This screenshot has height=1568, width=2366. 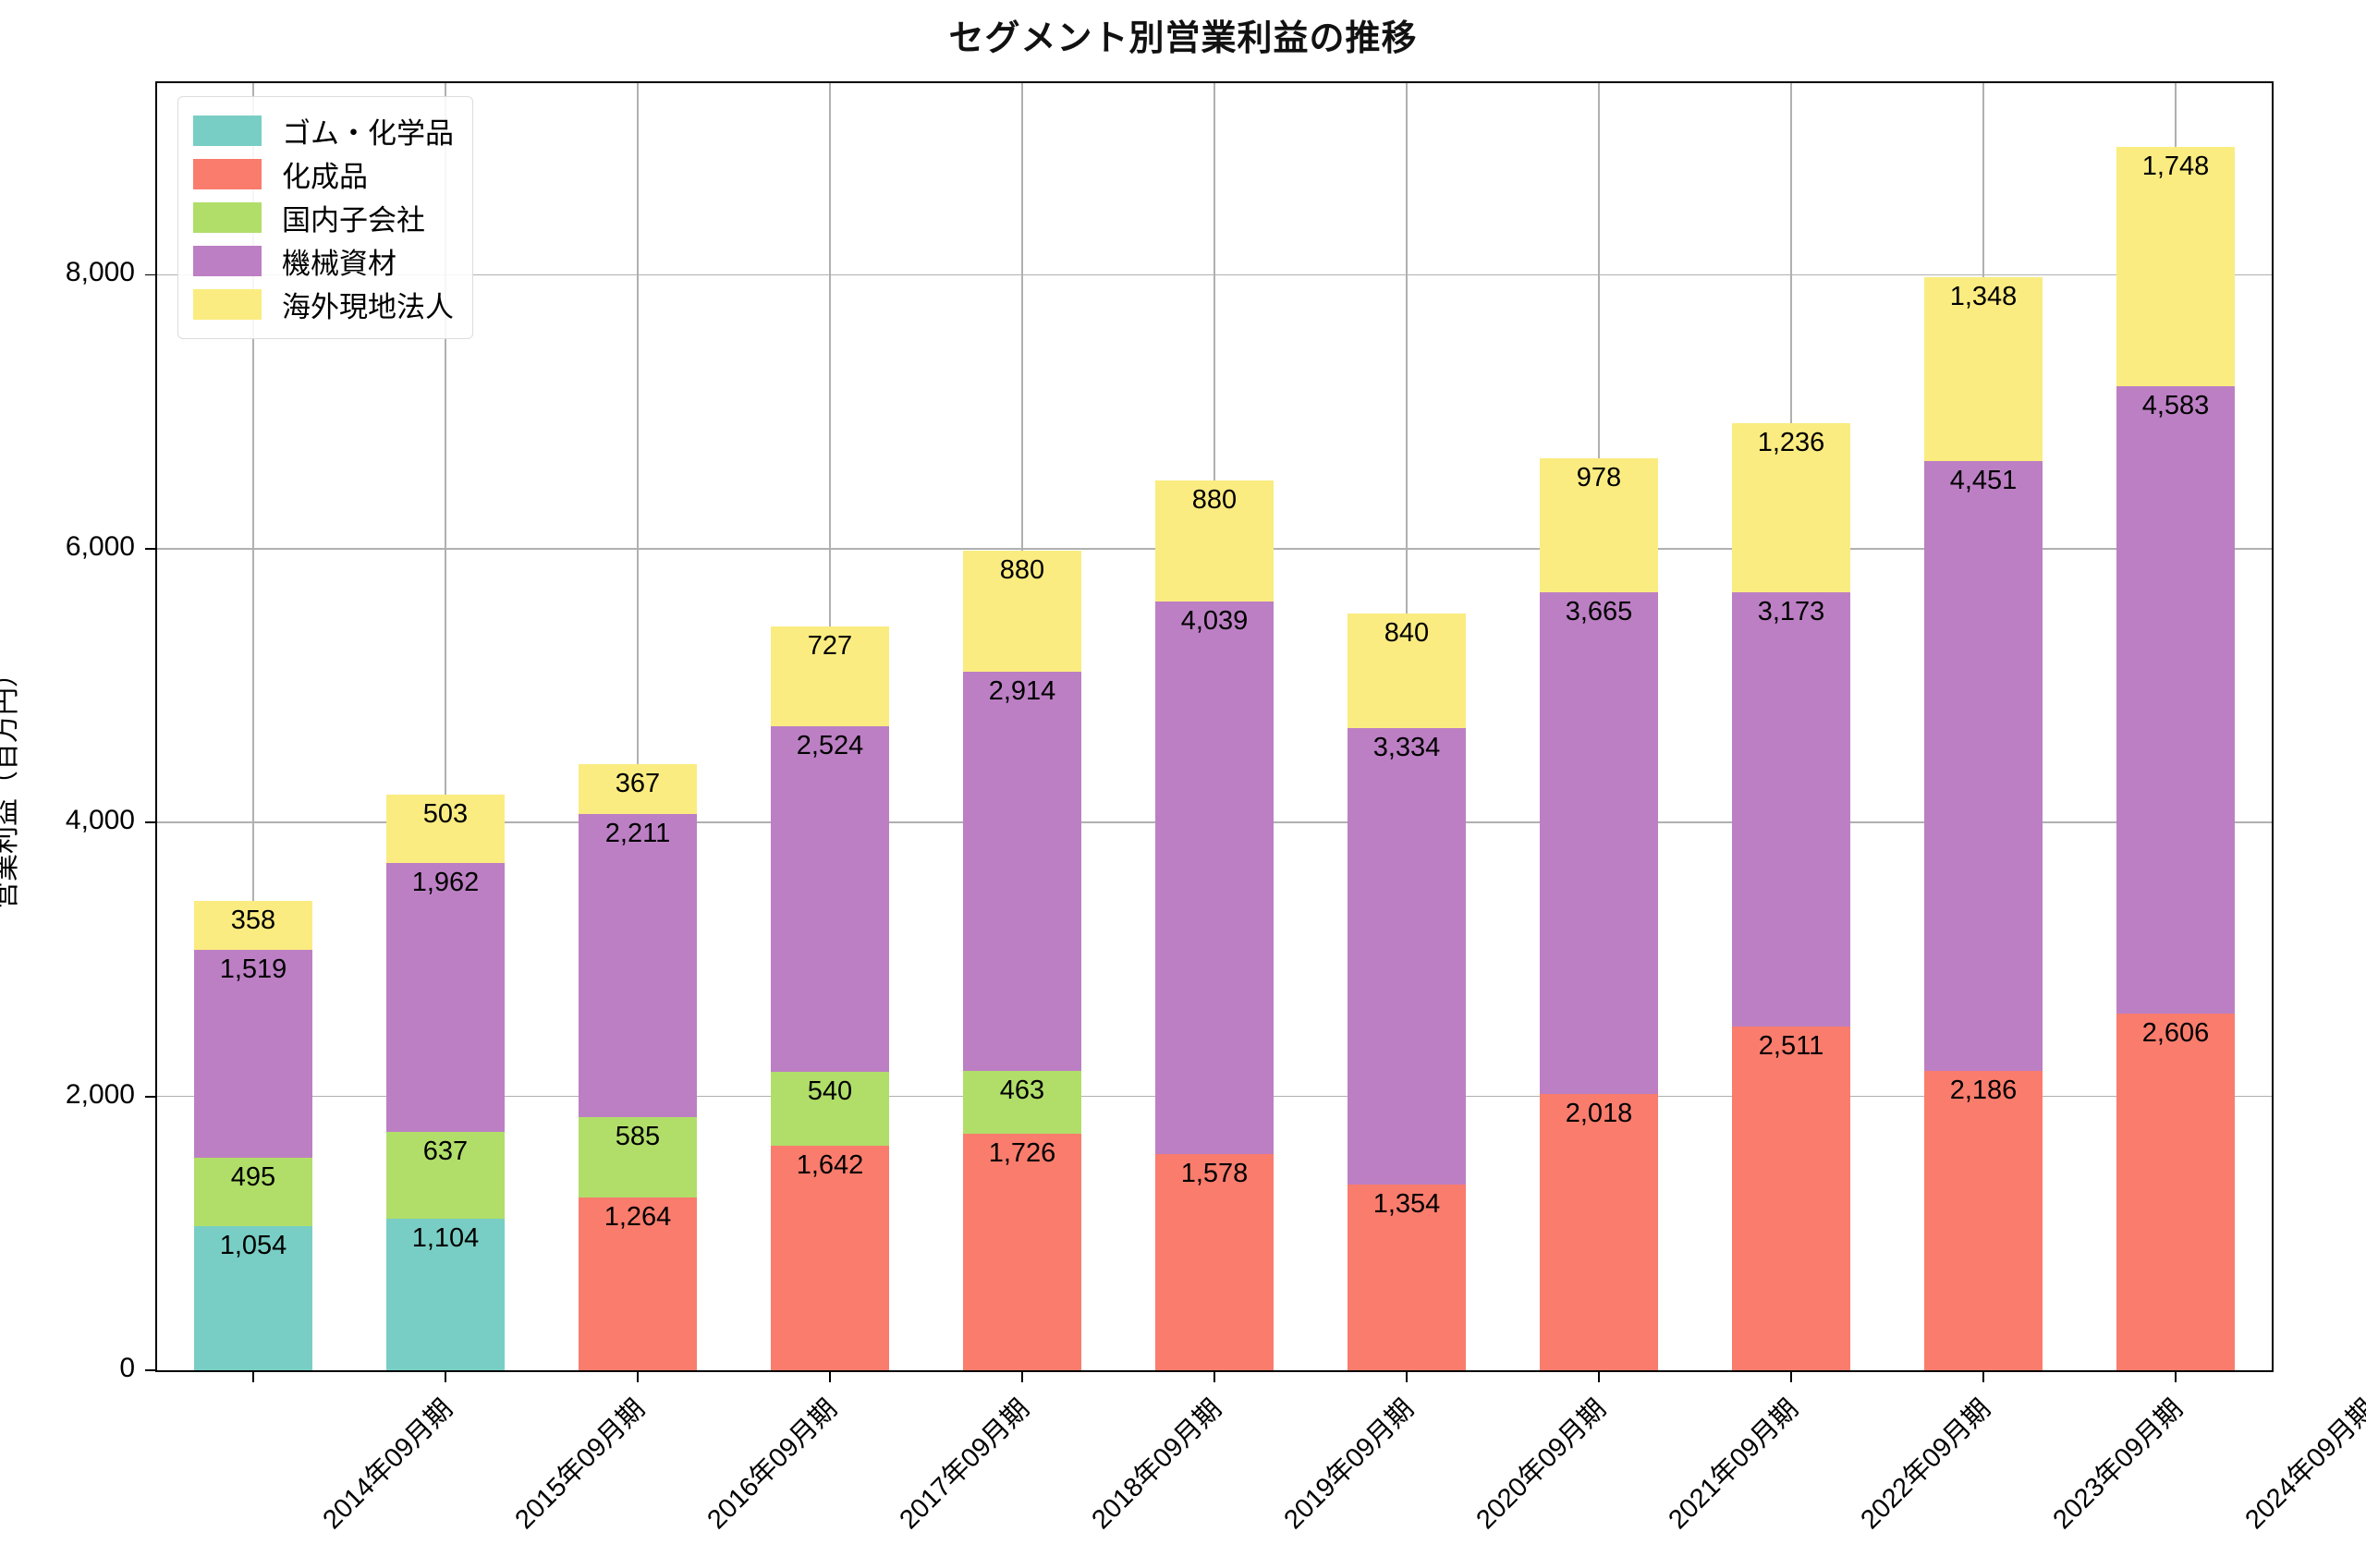 What do you see at coordinates (339, 264) in the screenshot?
I see `legend-label: 機械資材` at bounding box center [339, 264].